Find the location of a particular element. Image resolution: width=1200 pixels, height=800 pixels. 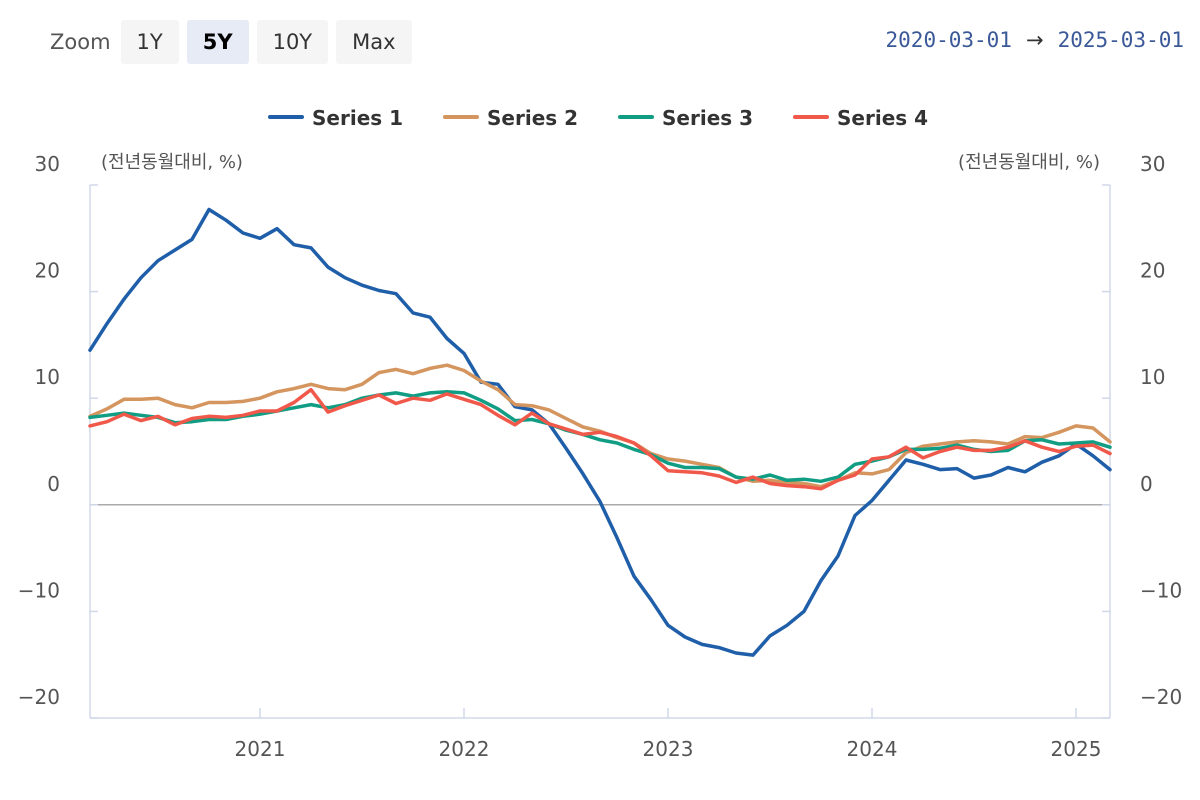

legend-label: Series 1 is located at coordinates (357, 118).